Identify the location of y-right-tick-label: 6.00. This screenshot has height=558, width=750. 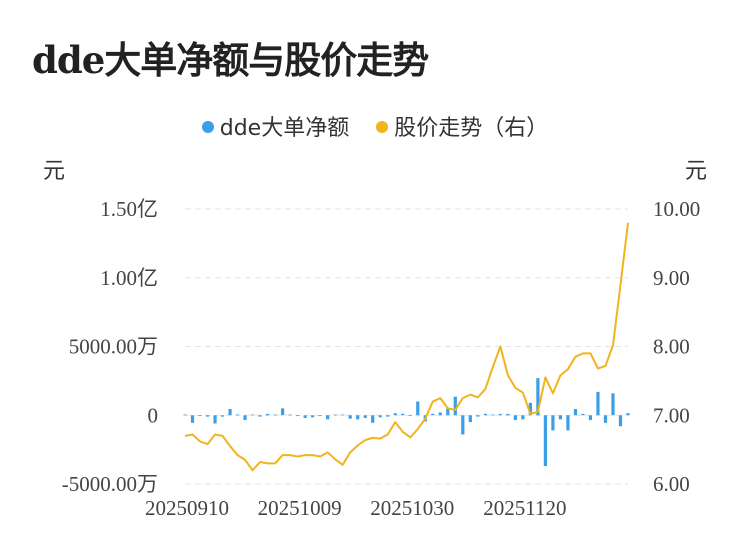
(671, 484).